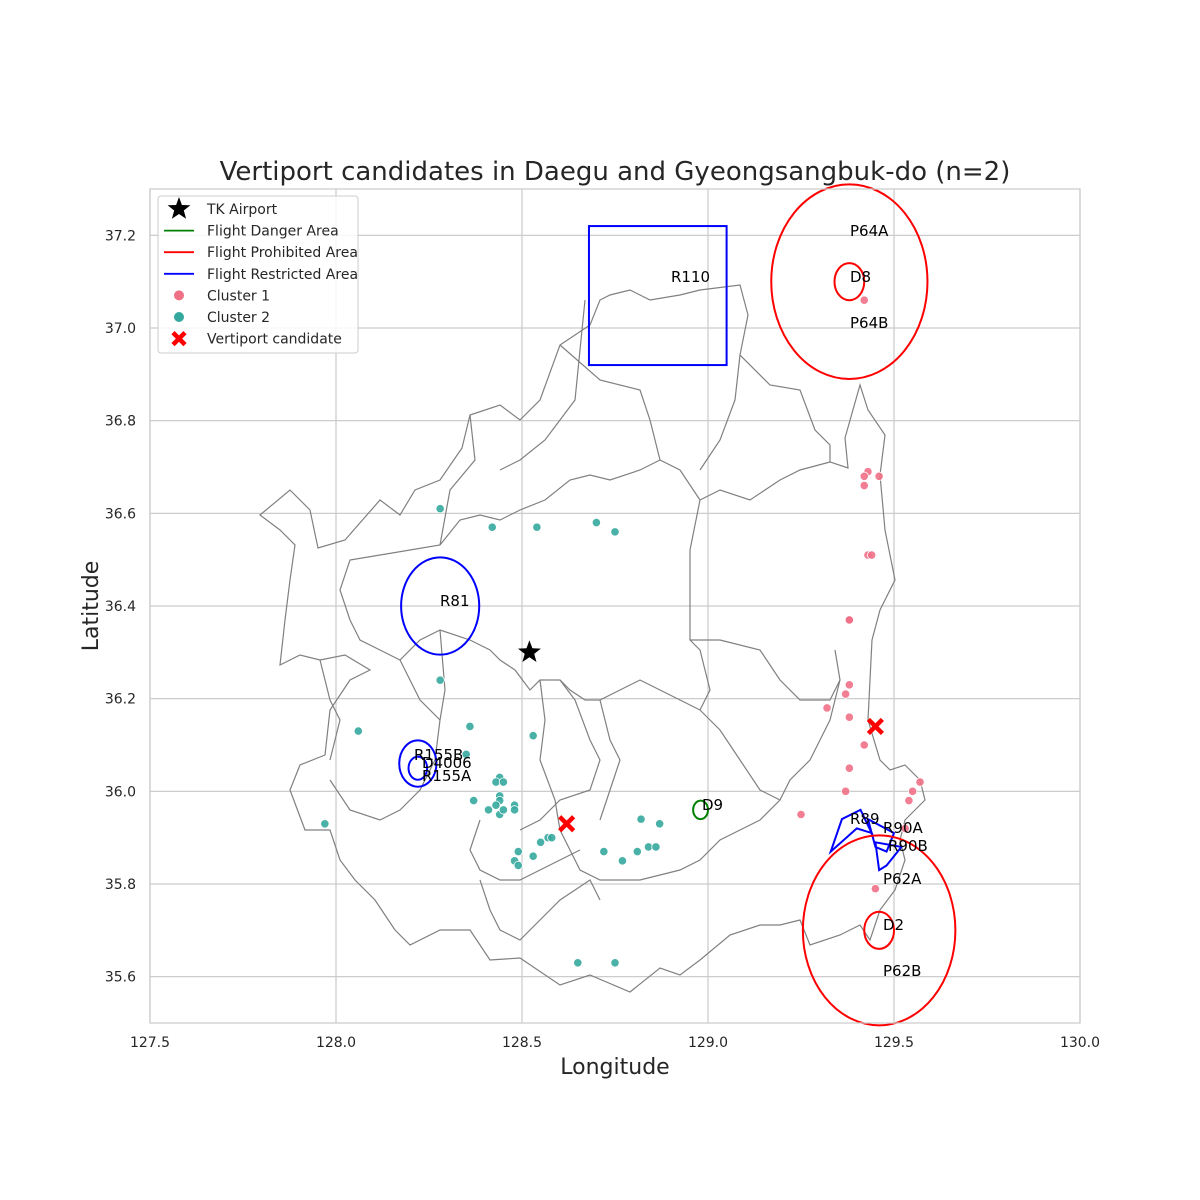  What do you see at coordinates (238, 296) in the screenshot?
I see `legend-label: Cluster 1` at bounding box center [238, 296].